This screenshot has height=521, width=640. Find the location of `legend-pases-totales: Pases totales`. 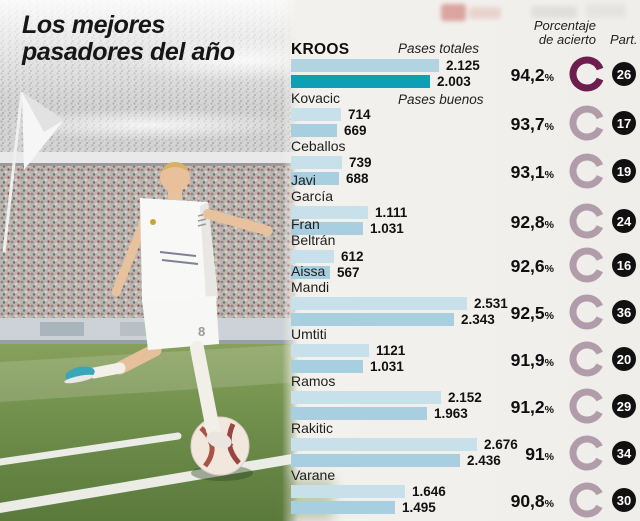

legend-pases-totales: Pases totales is located at coordinates (439, 48).